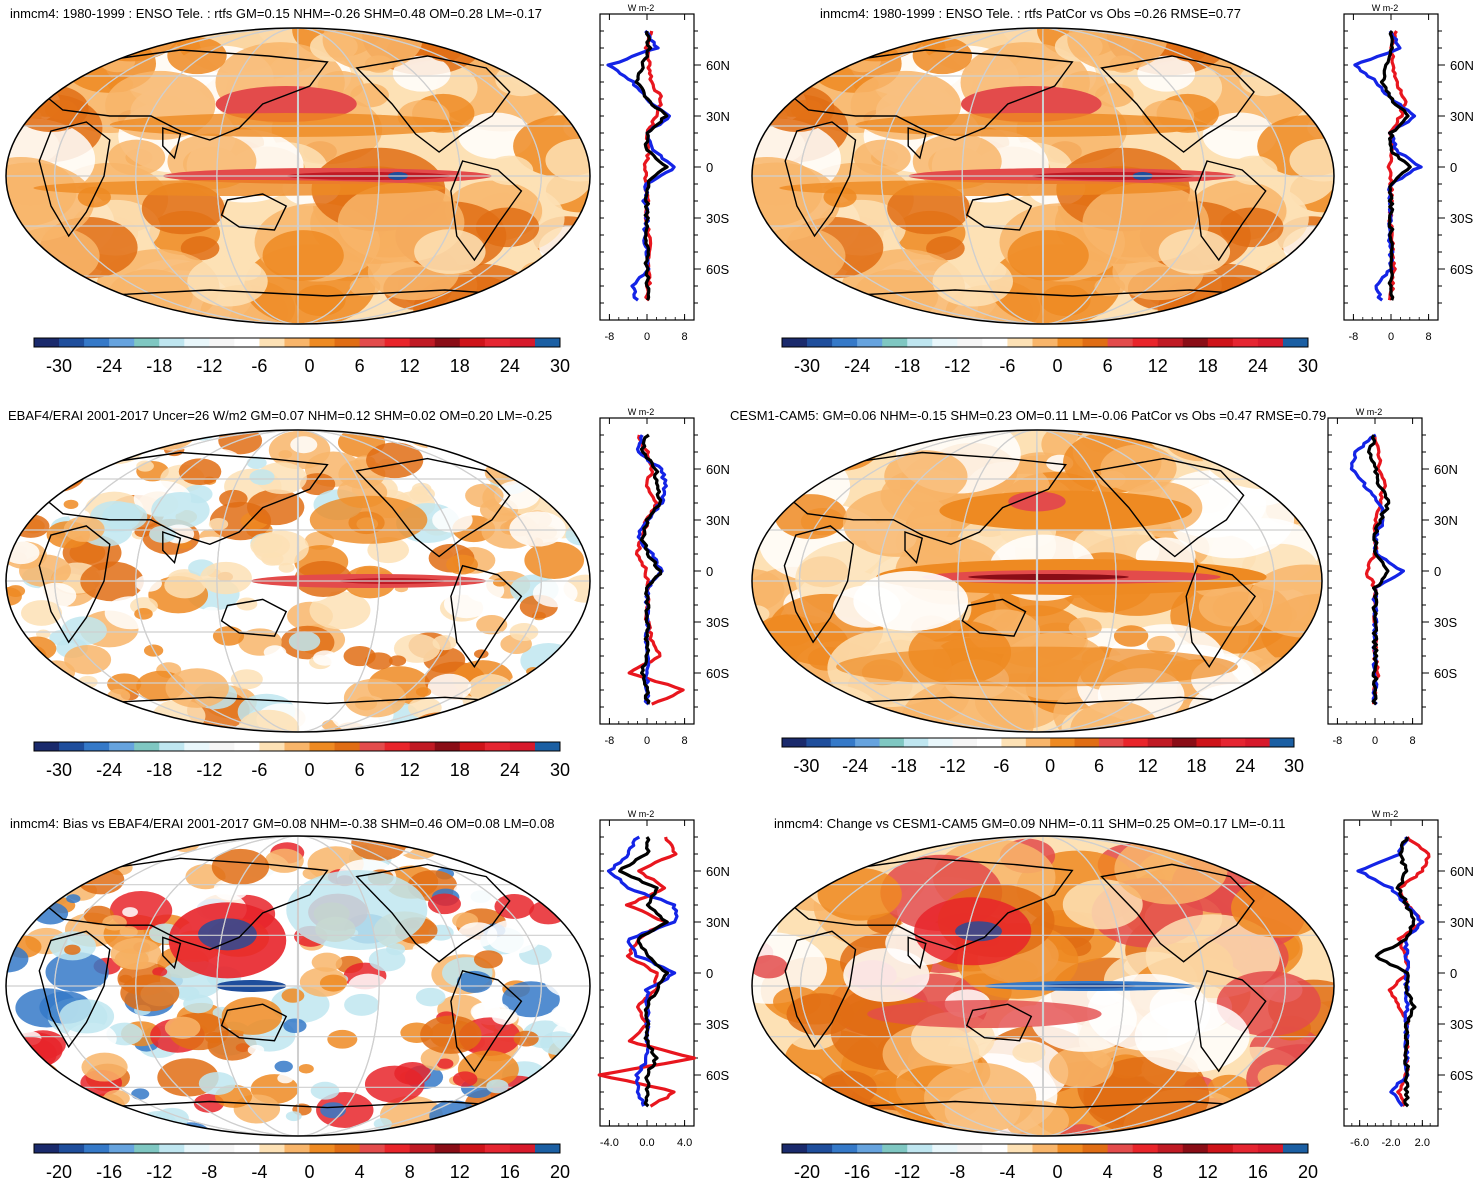 This screenshot has height=1187, width=1483. I want to click on profile-unit-label: W m-2, so click(641, 8).